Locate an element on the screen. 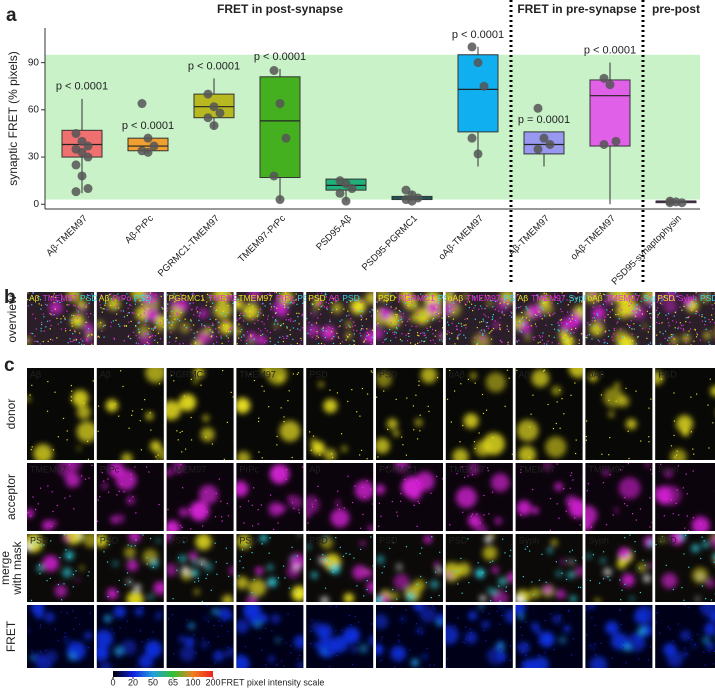  tile-label-part: Aβ is located at coordinates (104, 298).